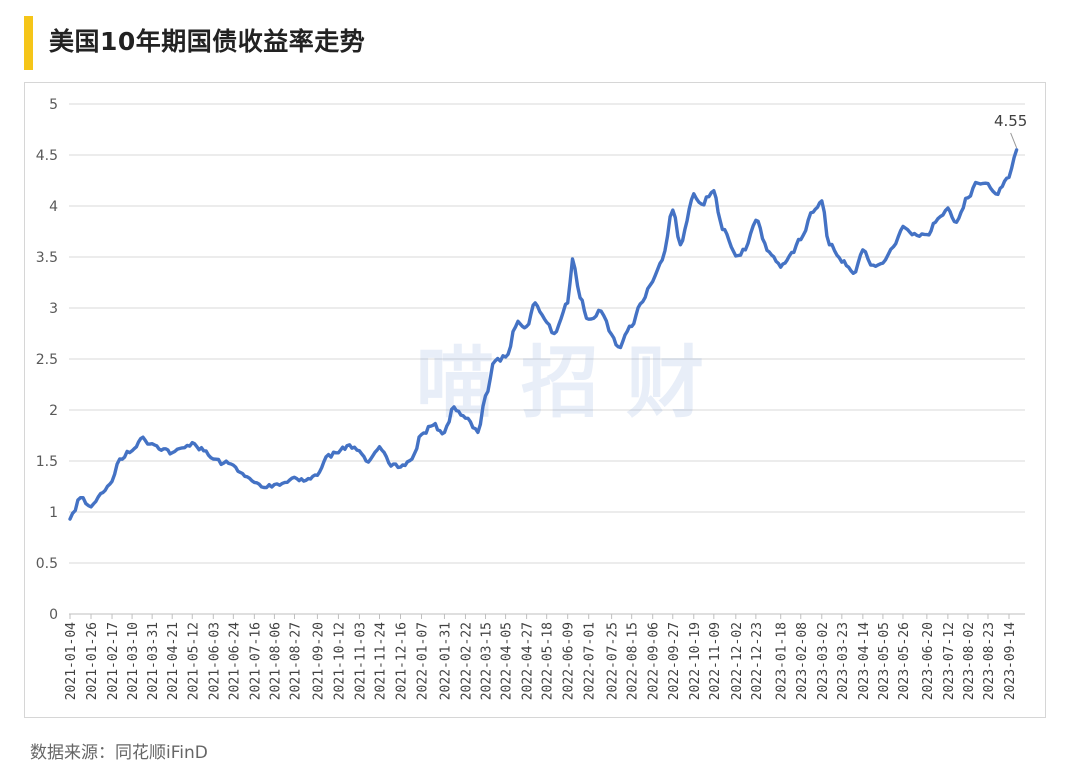 Image resolution: width=1080 pixels, height=776 pixels. Describe the element at coordinates (654, 661) in the screenshot. I see `x-tick-label: 2022-09-06` at that location.